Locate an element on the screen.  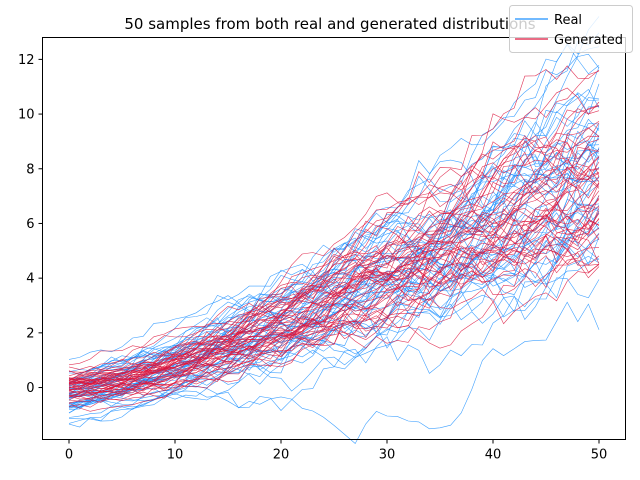
legend-box is located at coordinates (571, 29).